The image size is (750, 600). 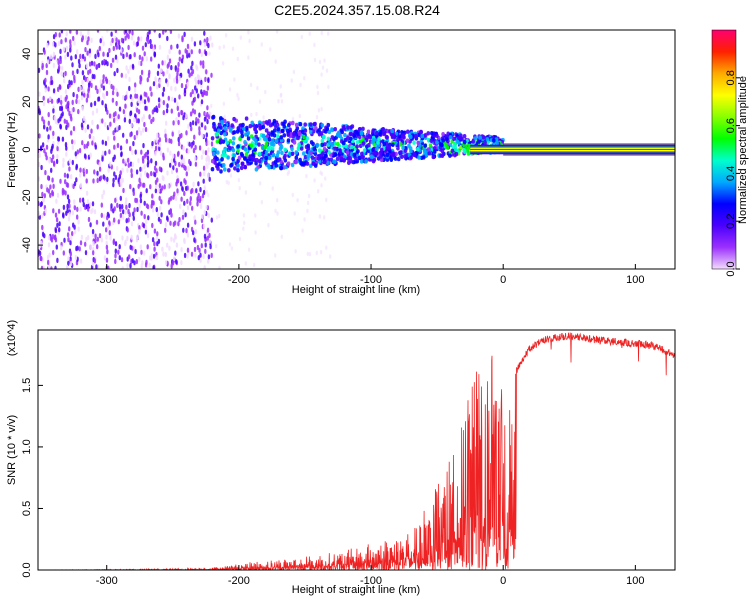 What do you see at coordinates (370, 576) in the screenshot?
I see `snr-x-axis: -300 -200 -100 0 100` at bounding box center [370, 576].